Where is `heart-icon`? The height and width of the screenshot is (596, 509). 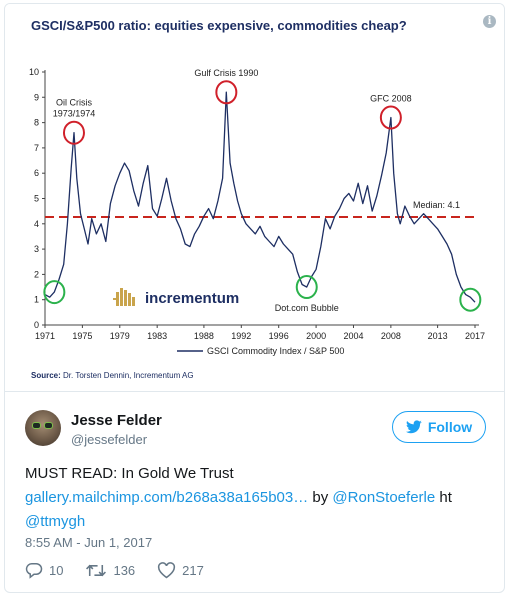
heart-icon is located at coordinates (167, 570).